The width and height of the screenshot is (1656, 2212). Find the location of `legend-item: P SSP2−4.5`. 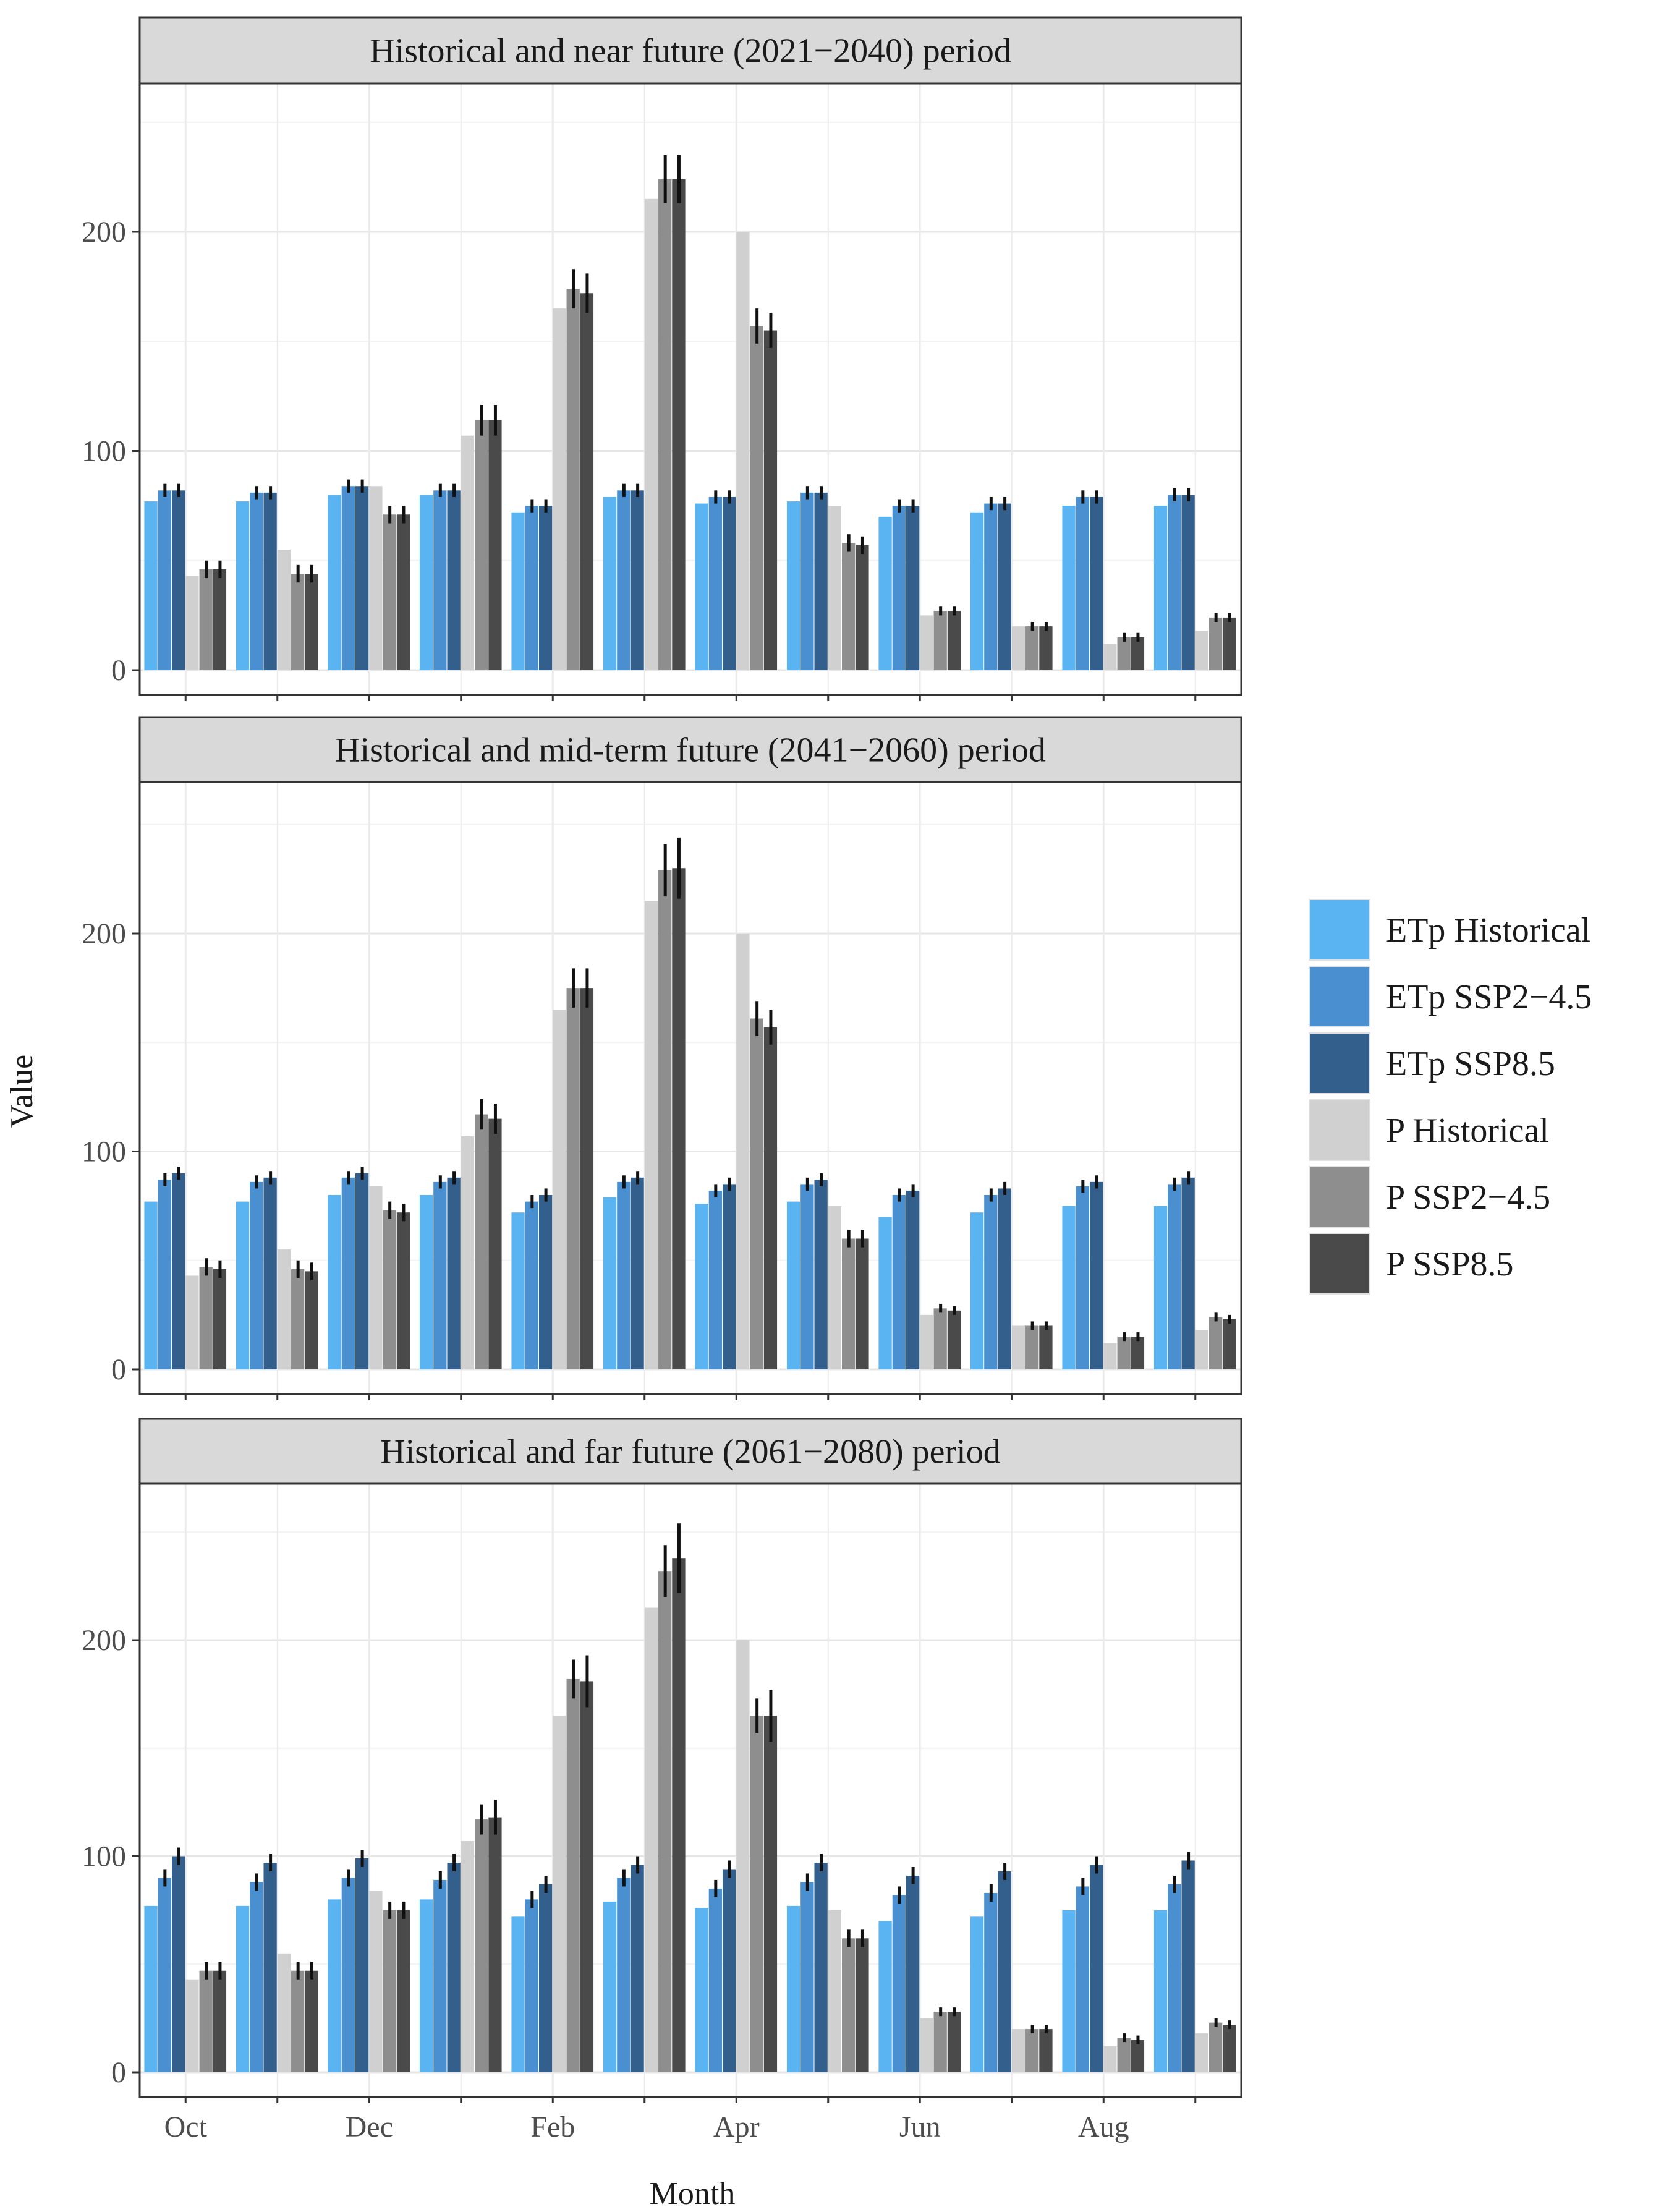

legend-item: P SSP2−4.5 is located at coordinates (1429, 1197).